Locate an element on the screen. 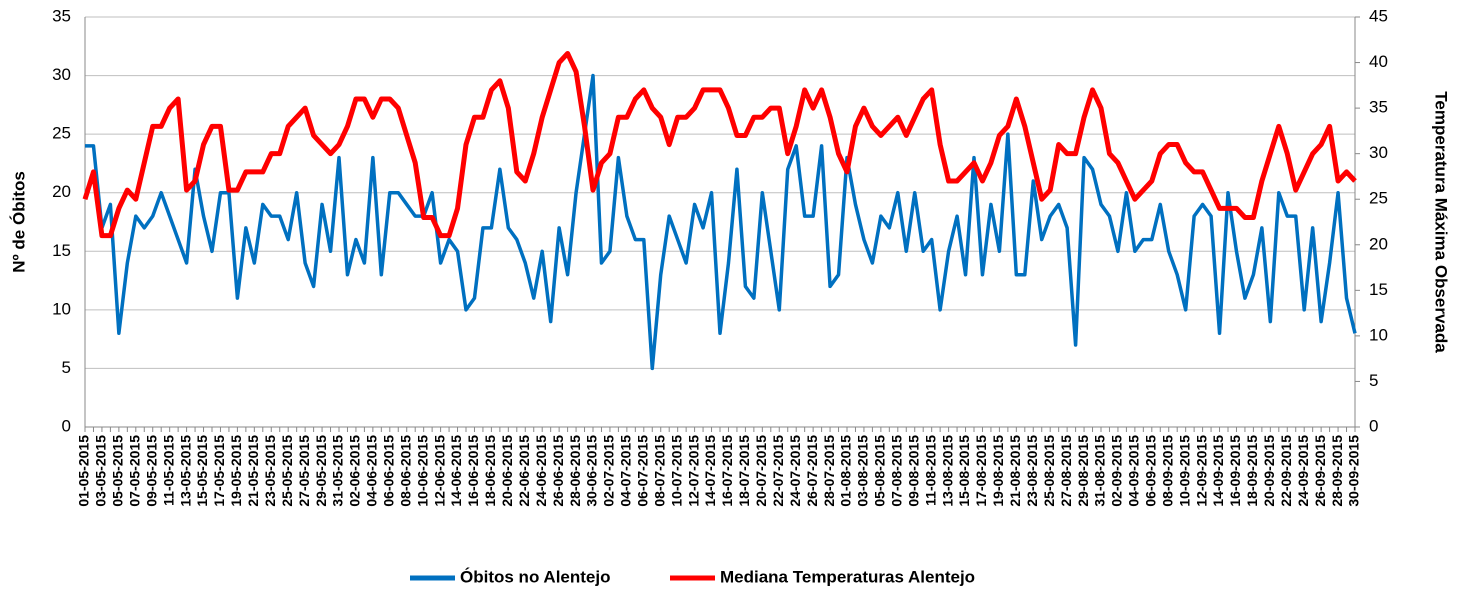 The width and height of the screenshot is (1460, 595). legend-label: Mediana Temperaturas Alentejo is located at coordinates (847, 576).